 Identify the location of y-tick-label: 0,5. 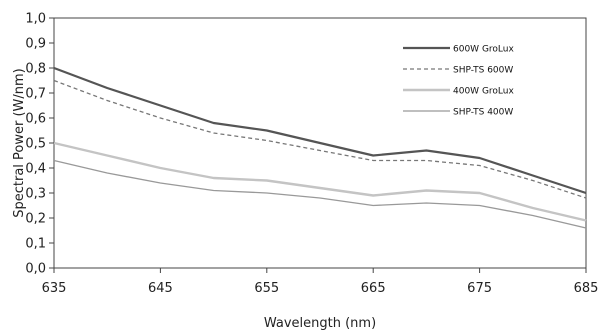
(35, 144).